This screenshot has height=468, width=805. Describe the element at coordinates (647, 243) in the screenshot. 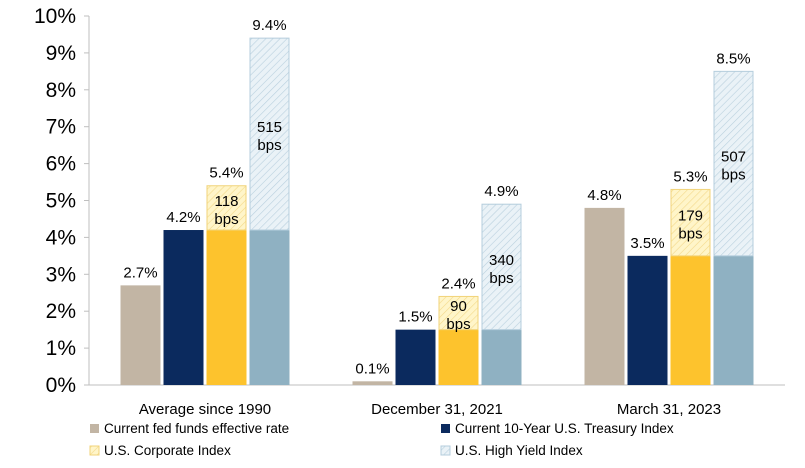

I see `data-label: 3.5%` at that location.